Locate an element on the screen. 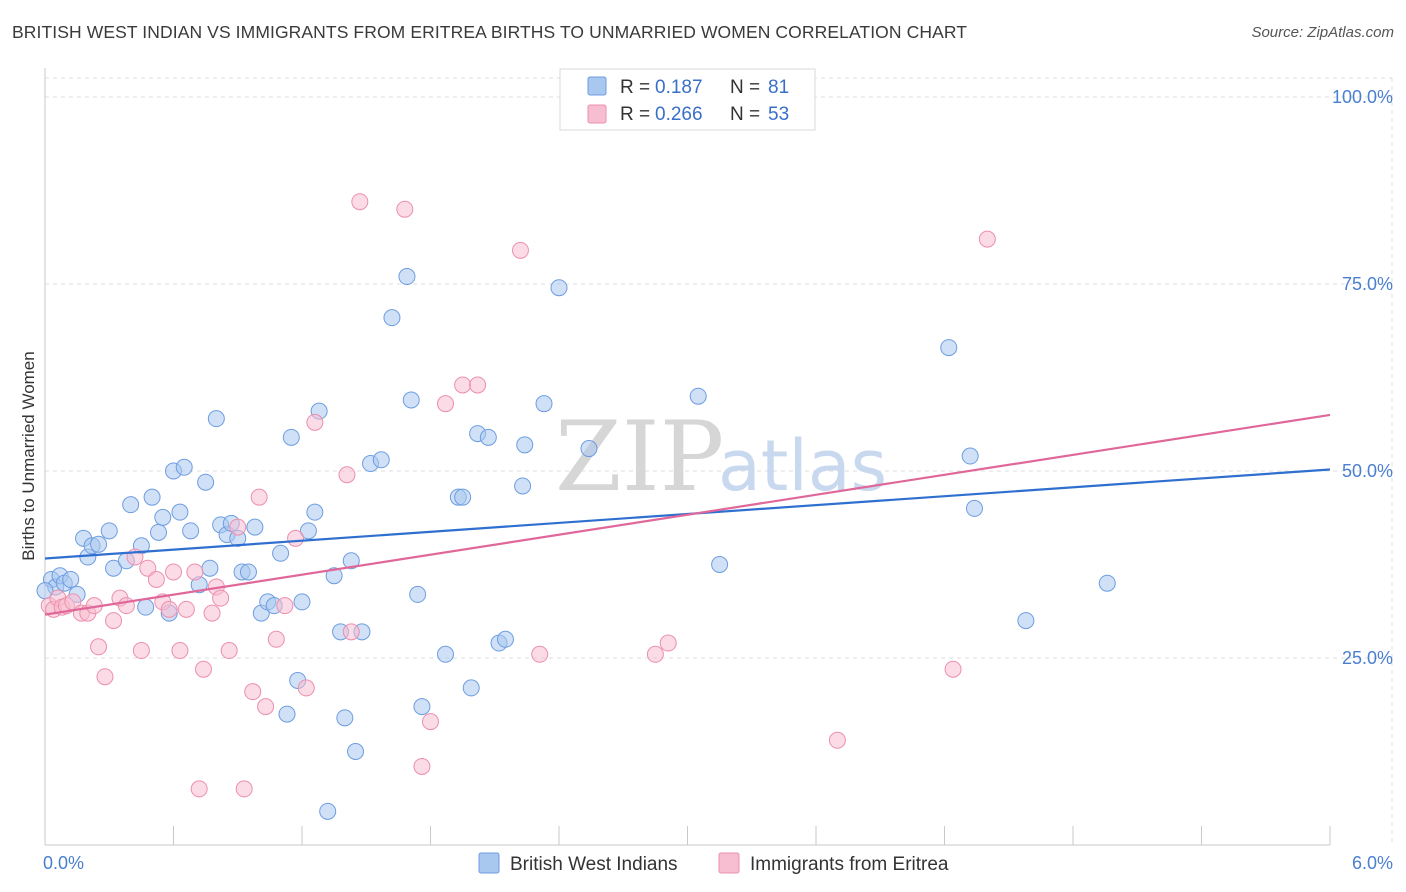 This screenshot has width=1406, height=892. y-axis-label: Births to Unmarried Women is located at coordinates (28, 455).